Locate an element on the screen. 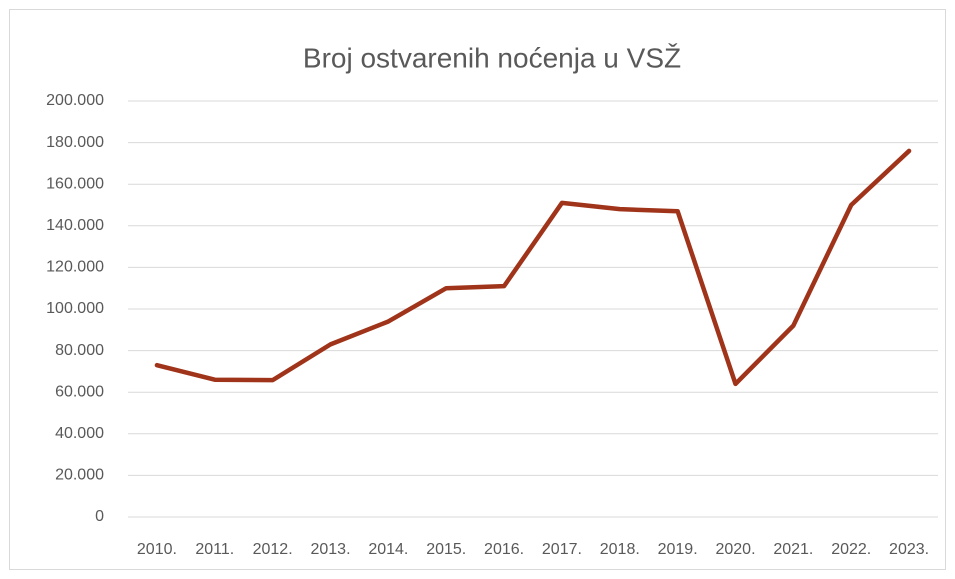 Image resolution: width=955 pixels, height=579 pixels. y-tick-label: 20.000 is located at coordinates (79, 475).